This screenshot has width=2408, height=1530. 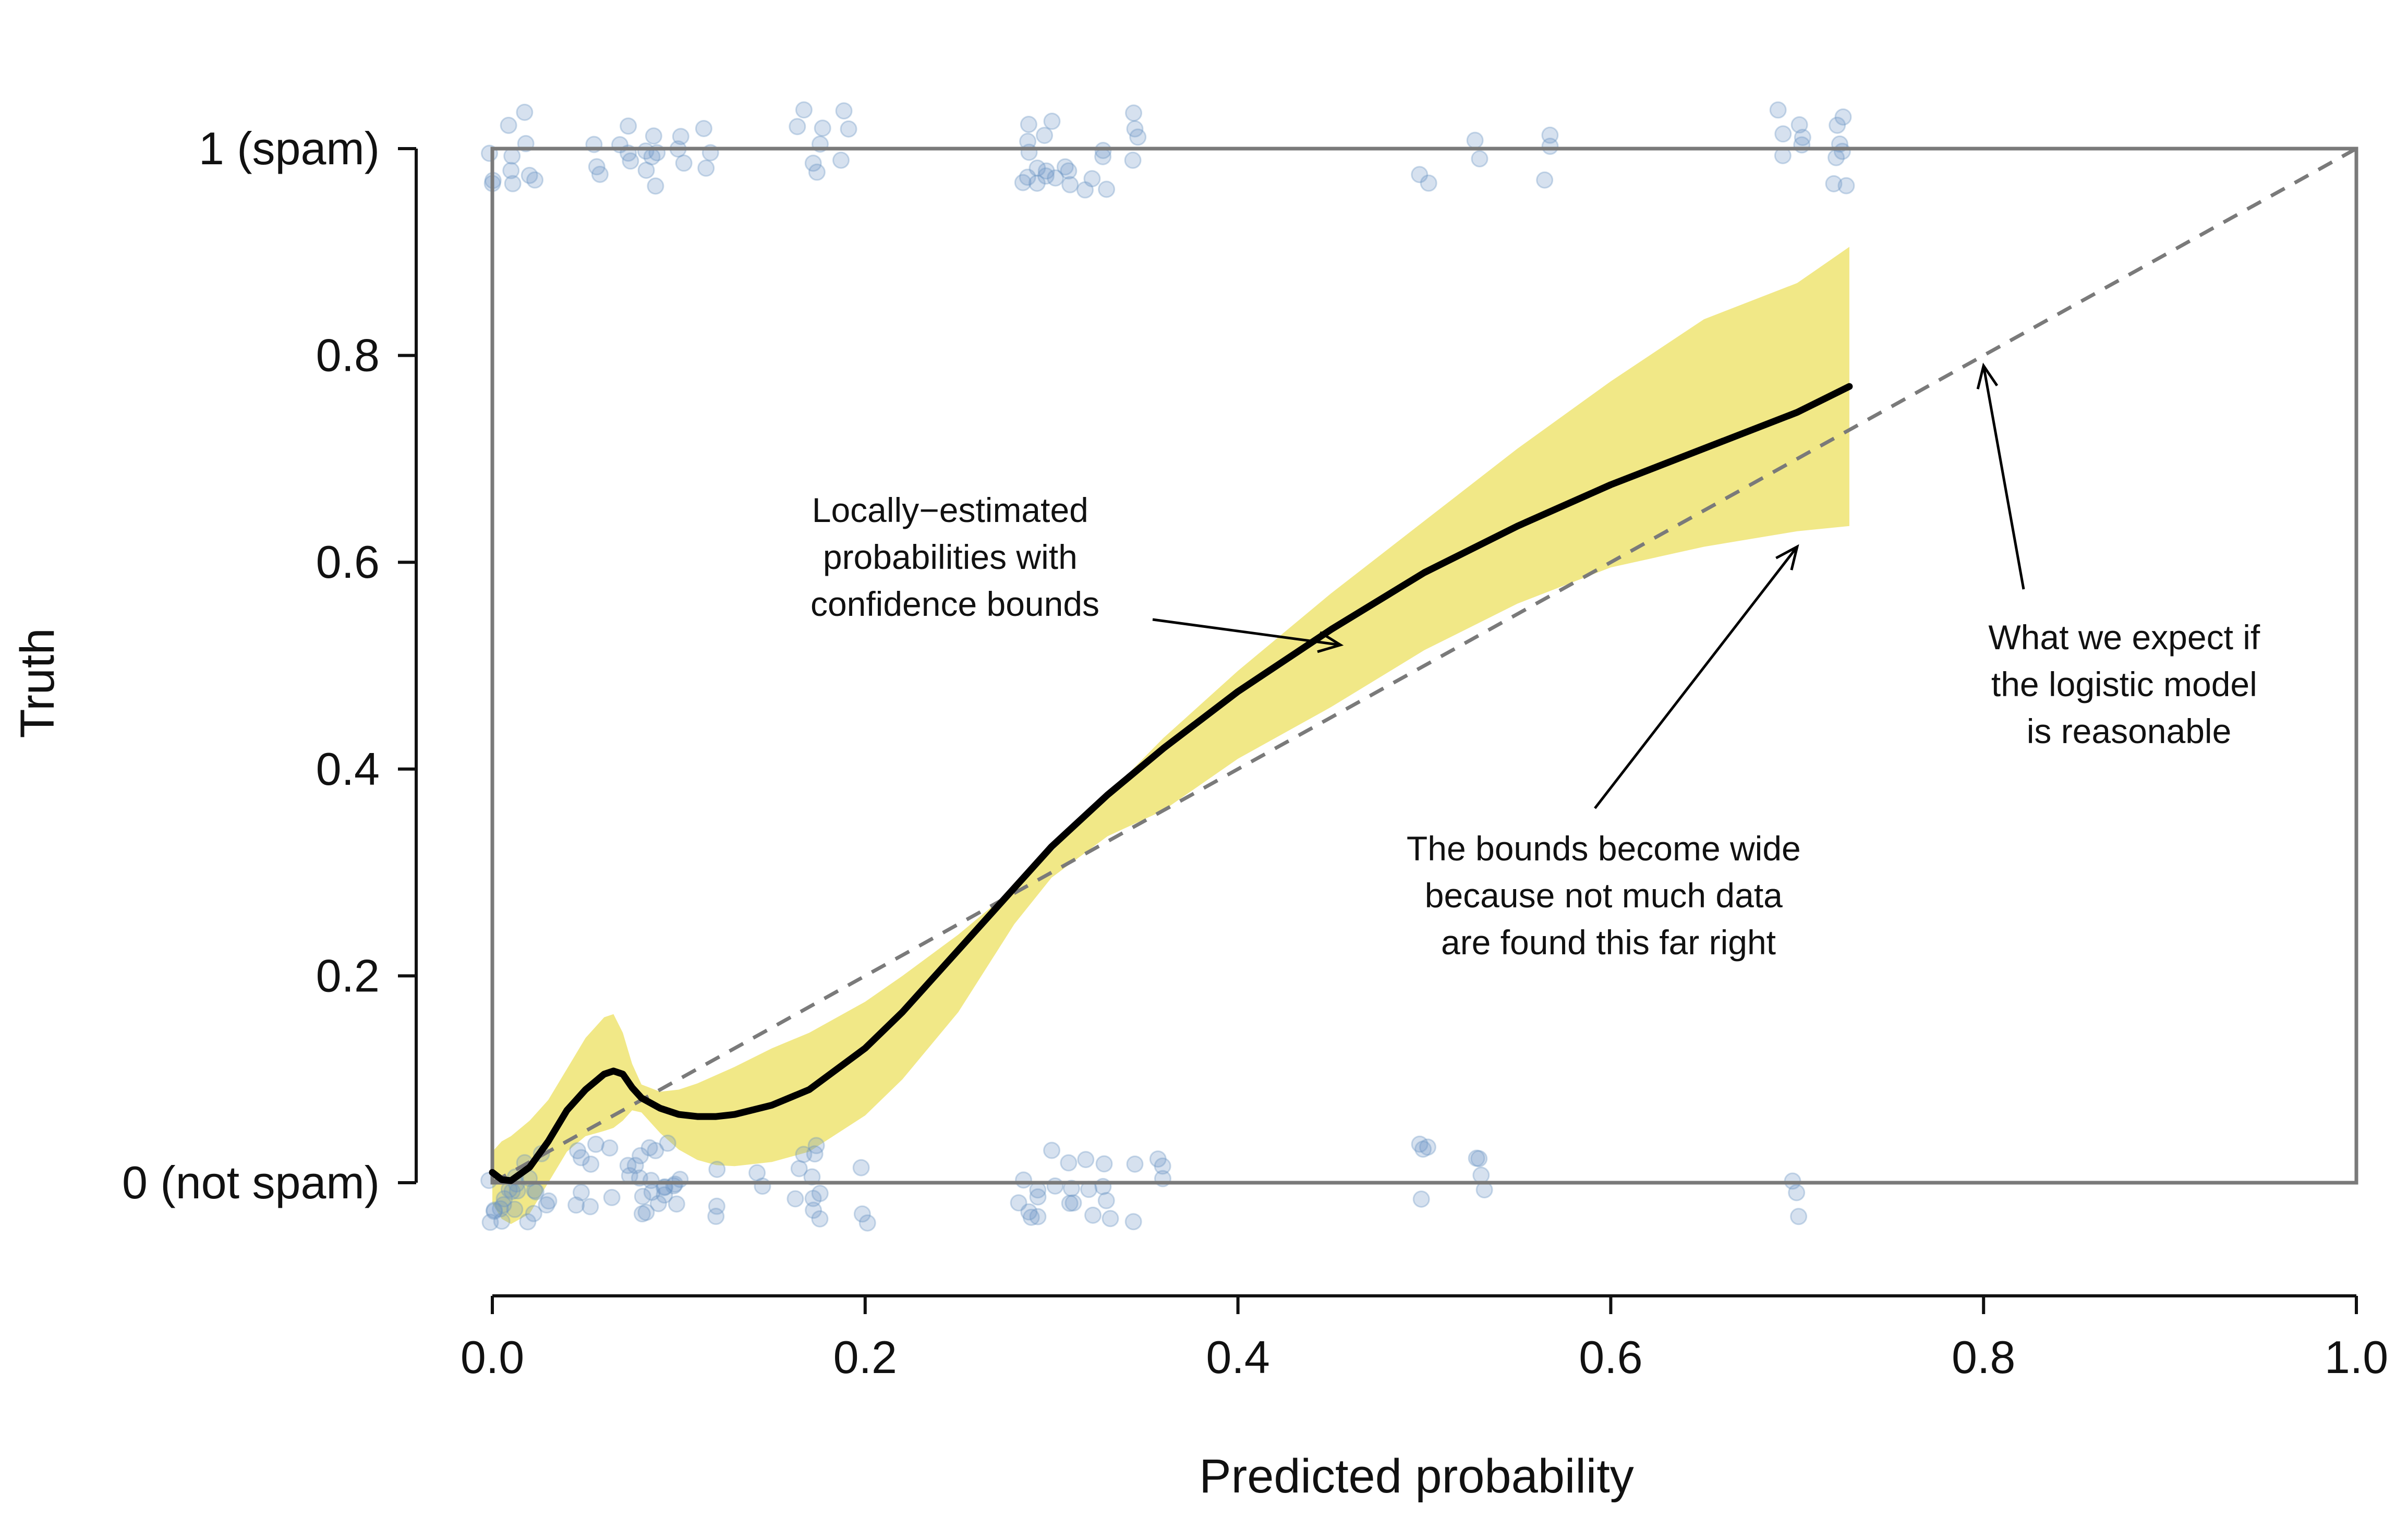 What do you see at coordinates (251, 1182) in the screenshot?
I see `y-tick-label: 0 (not spam)` at bounding box center [251, 1182].